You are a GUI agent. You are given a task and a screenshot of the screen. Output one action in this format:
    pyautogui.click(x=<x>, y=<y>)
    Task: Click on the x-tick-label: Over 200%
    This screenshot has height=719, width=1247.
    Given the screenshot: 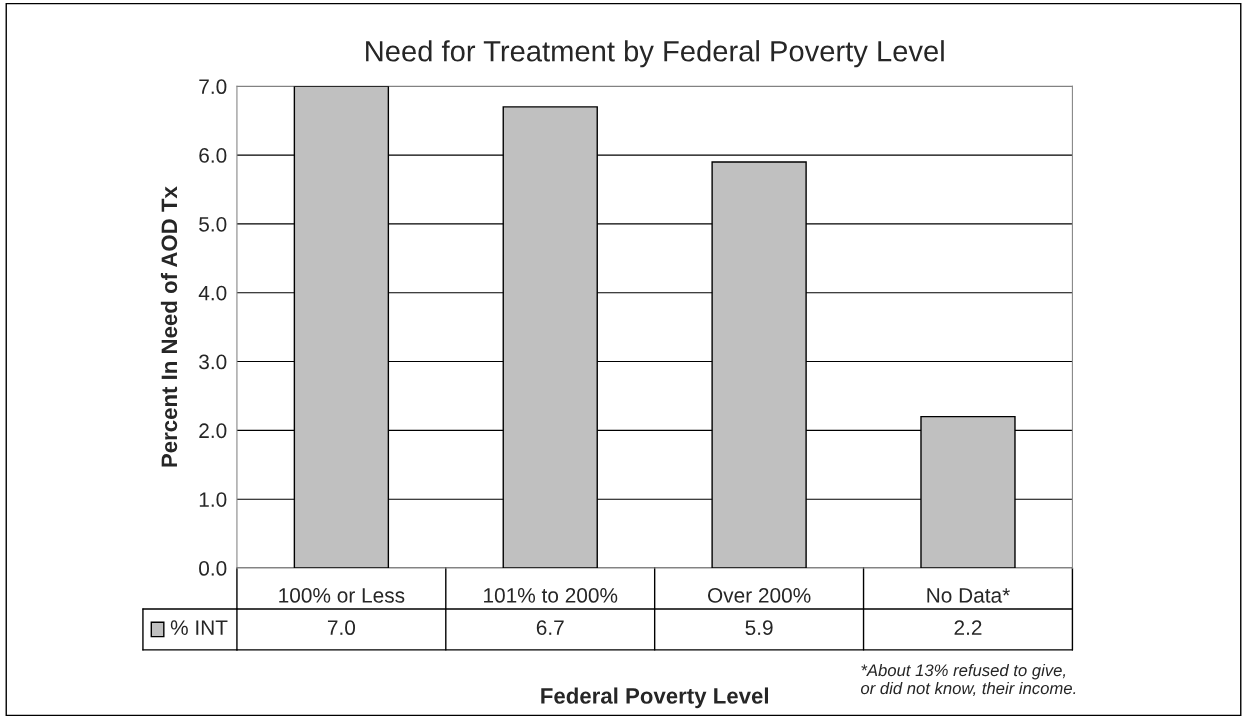 What is the action you would take?
    pyautogui.click(x=759, y=595)
    